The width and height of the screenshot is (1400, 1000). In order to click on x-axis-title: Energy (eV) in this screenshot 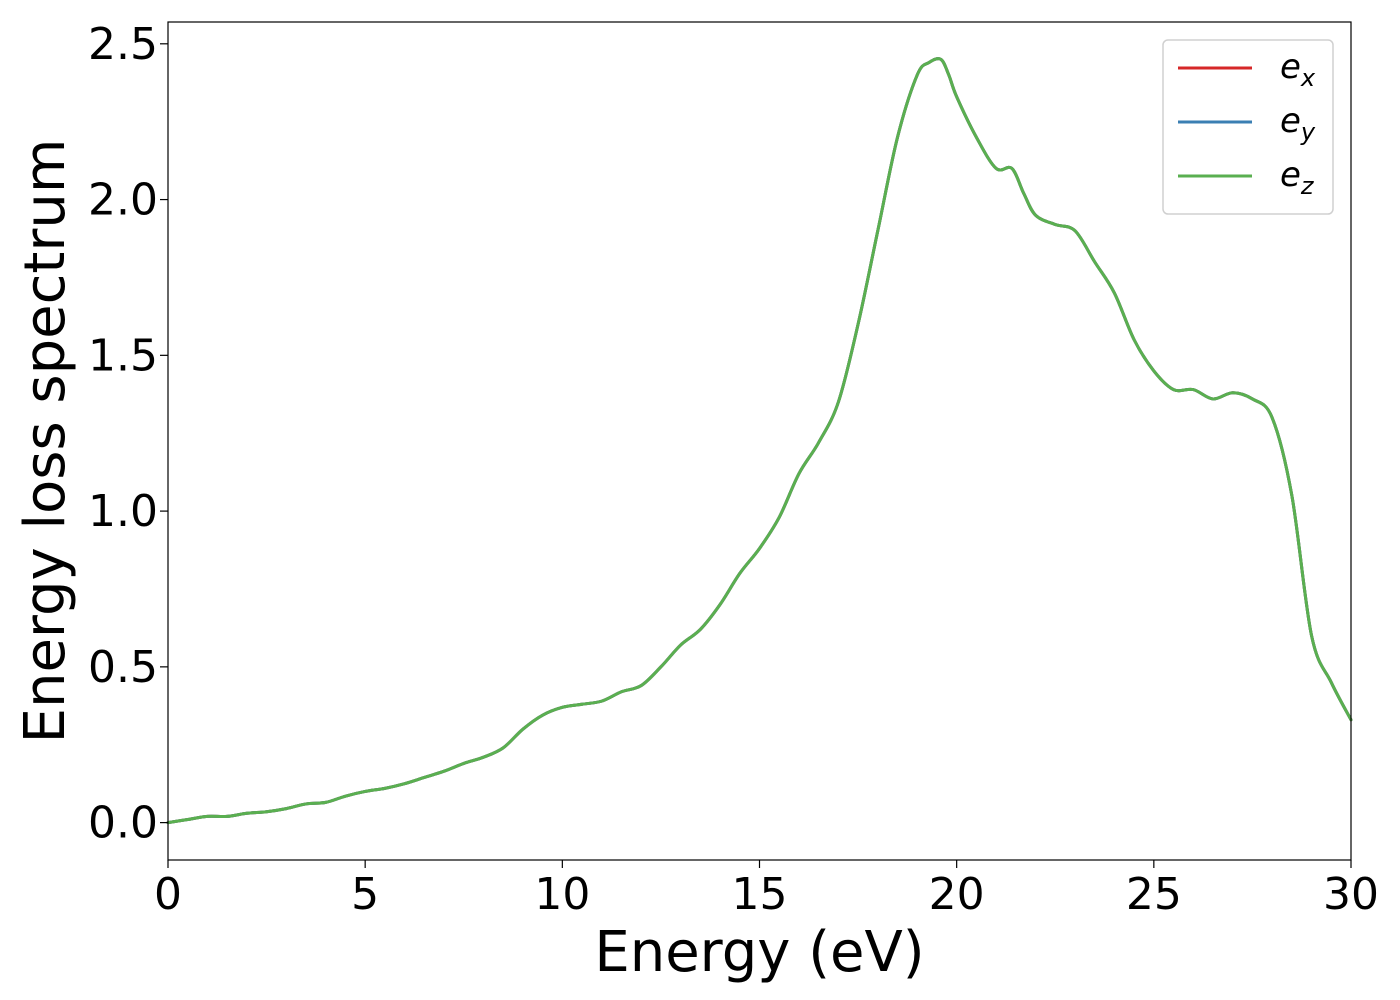, I will do `click(759, 952)`.